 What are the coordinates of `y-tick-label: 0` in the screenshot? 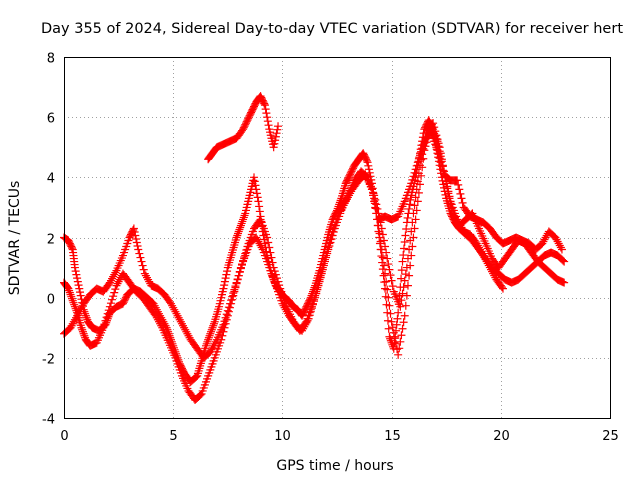 It's located at (51, 300).